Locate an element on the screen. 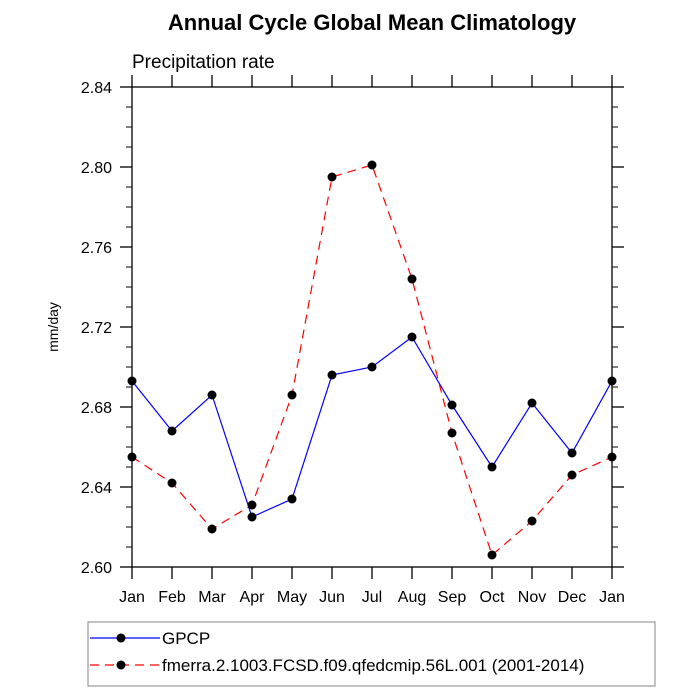 Image resolution: width=700 pixels, height=700 pixels. x-tick-label: Apr is located at coordinates (253, 597).